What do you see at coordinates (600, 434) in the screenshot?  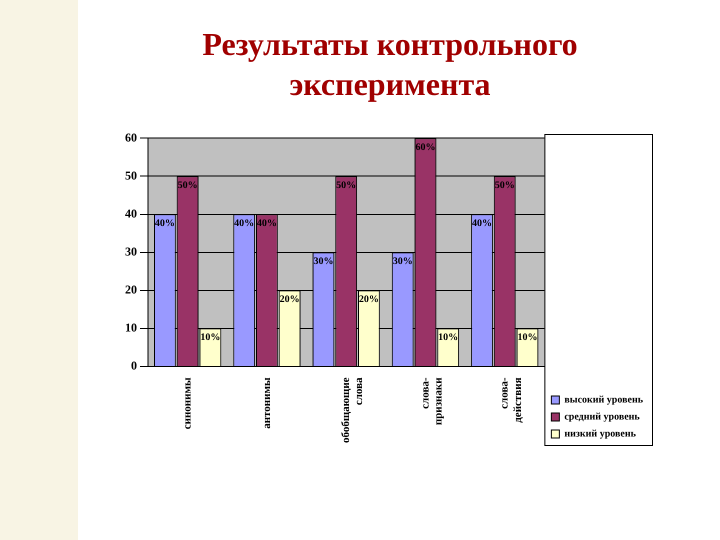 I see `legend-label: низкий уровень` at bounding box center [600, 434].